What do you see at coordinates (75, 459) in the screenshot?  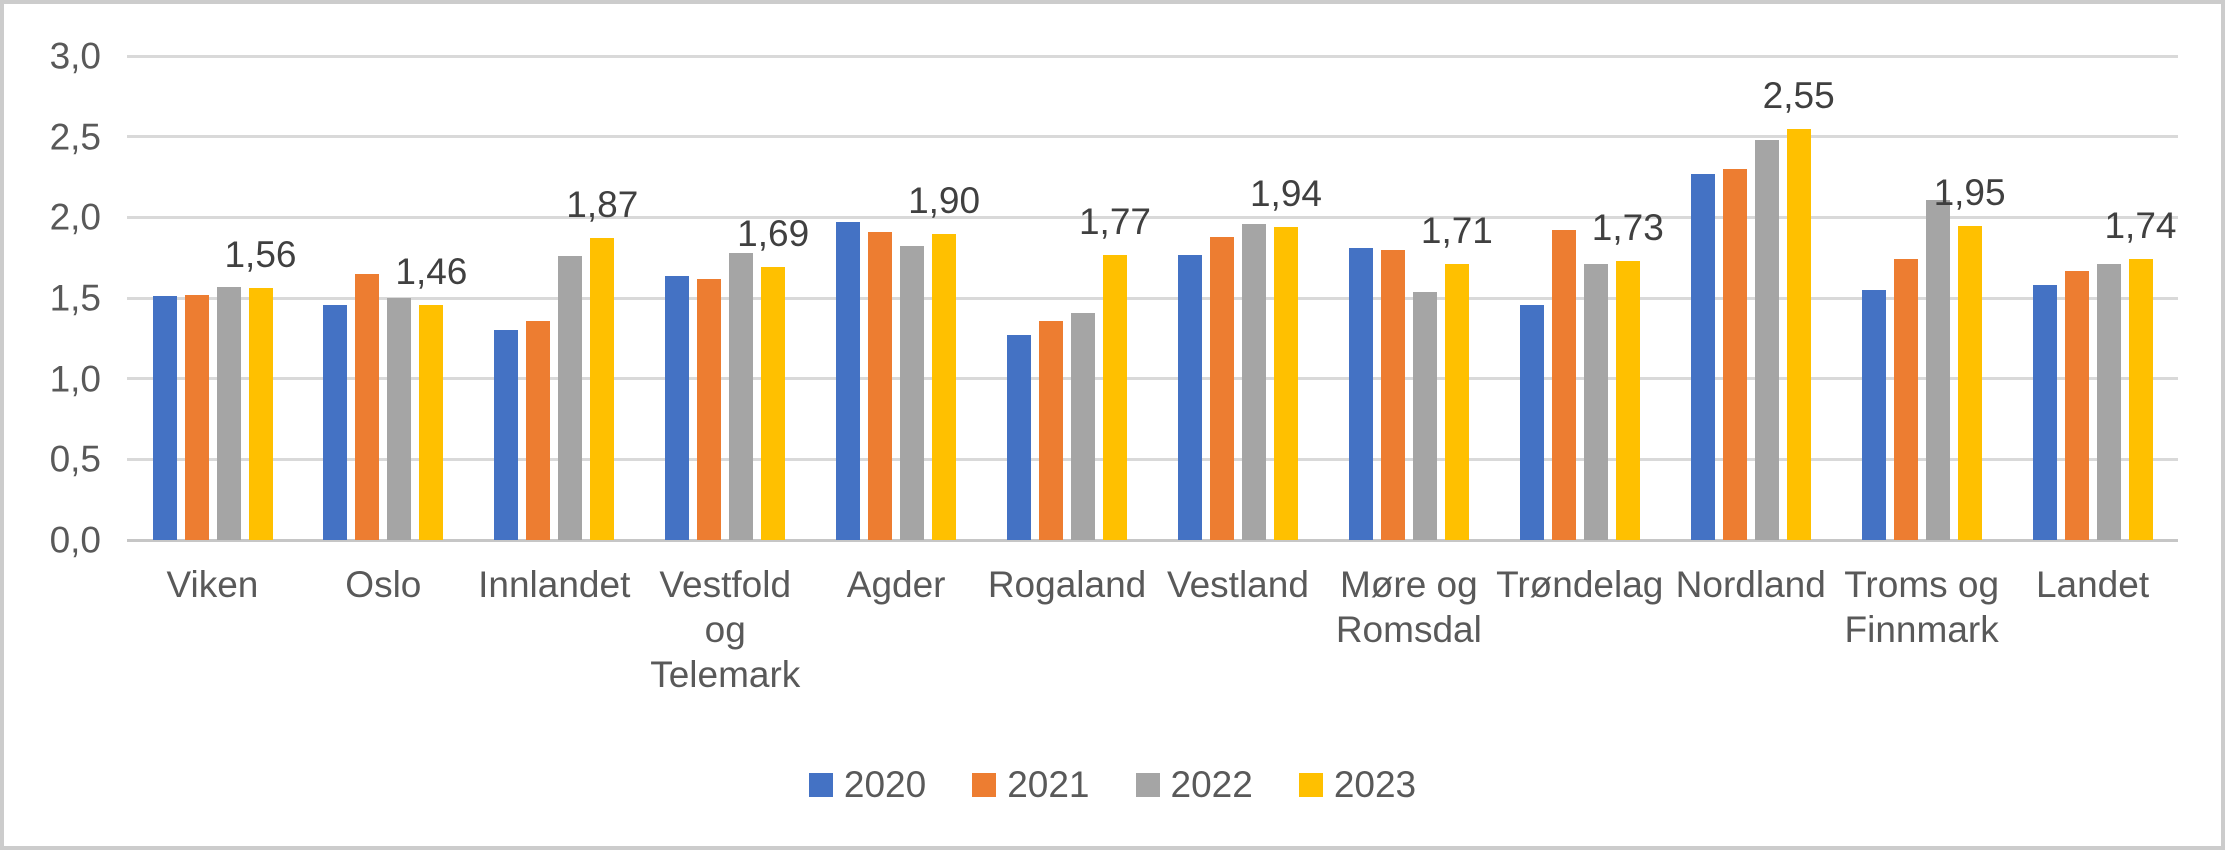 I see `y-axis-tick-label: 0,5` at bounding box center [75, 459].